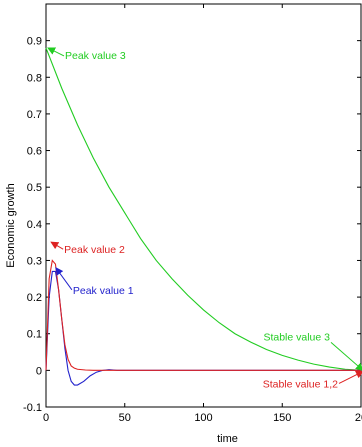 The height and width of the screenshot is (447, 362). What do you see at coordinates (94, 250) in the screenshot?
I see `annotation-label: Peak value 2` at bounding box center [94, 250].